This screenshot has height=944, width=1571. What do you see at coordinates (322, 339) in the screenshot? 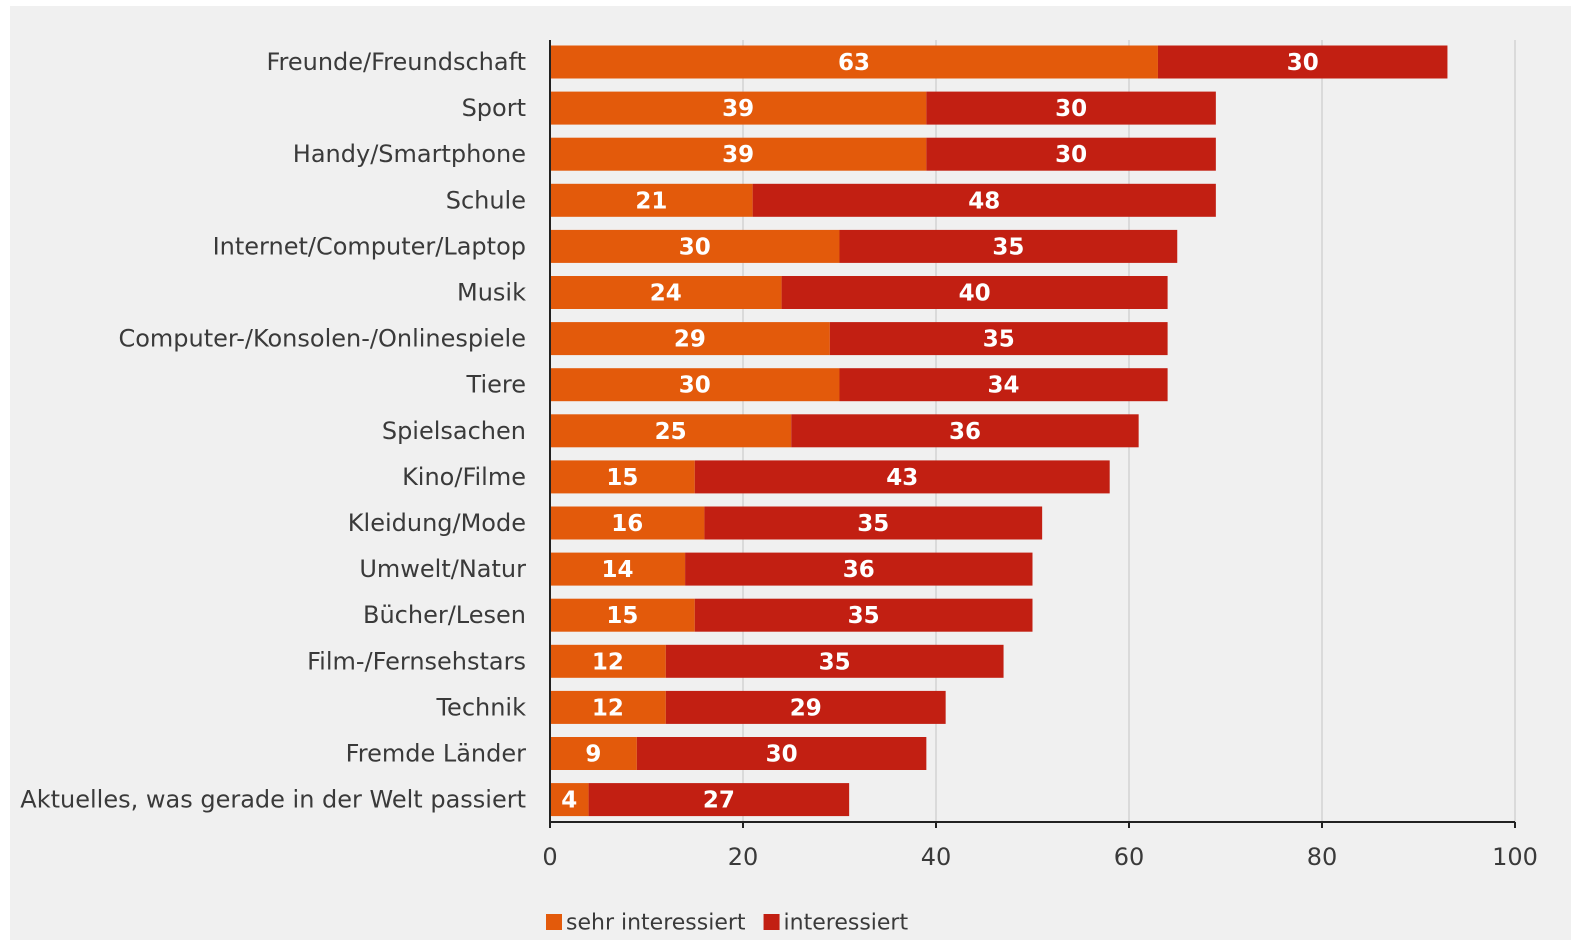
I see `category-label: Computer-/Konsolen-/Onlinespiele` at bounding box center [322, 339].